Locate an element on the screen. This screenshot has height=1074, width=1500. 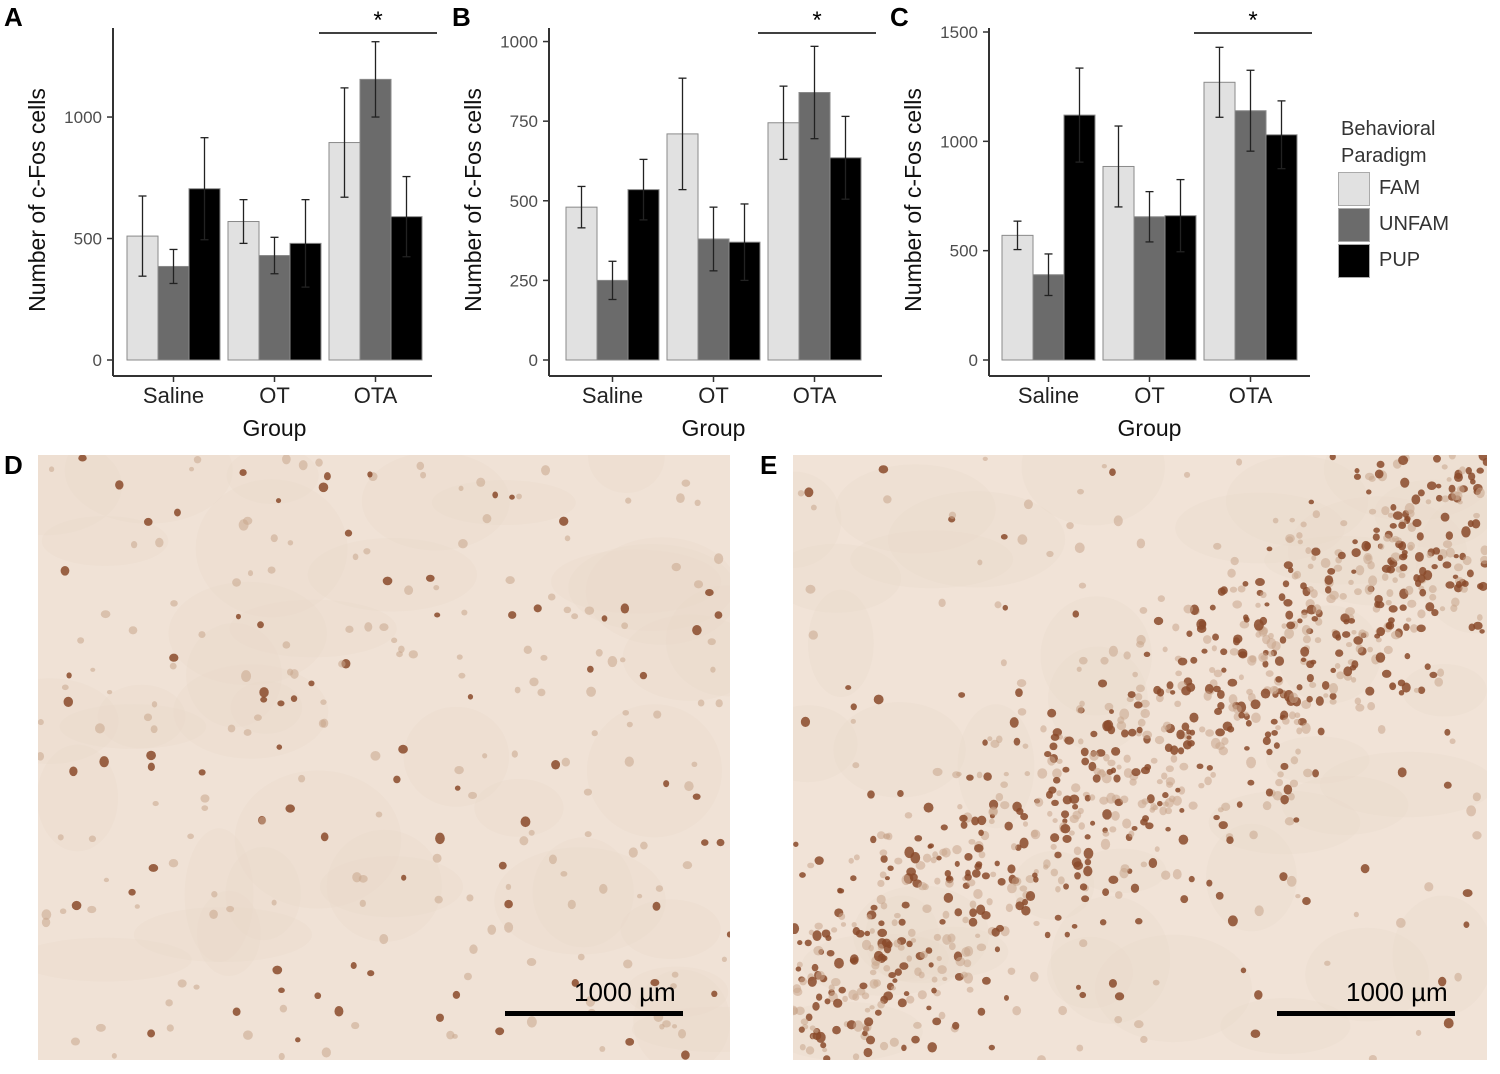
y-tick-label: 0 is located at coordinates (533, 360).